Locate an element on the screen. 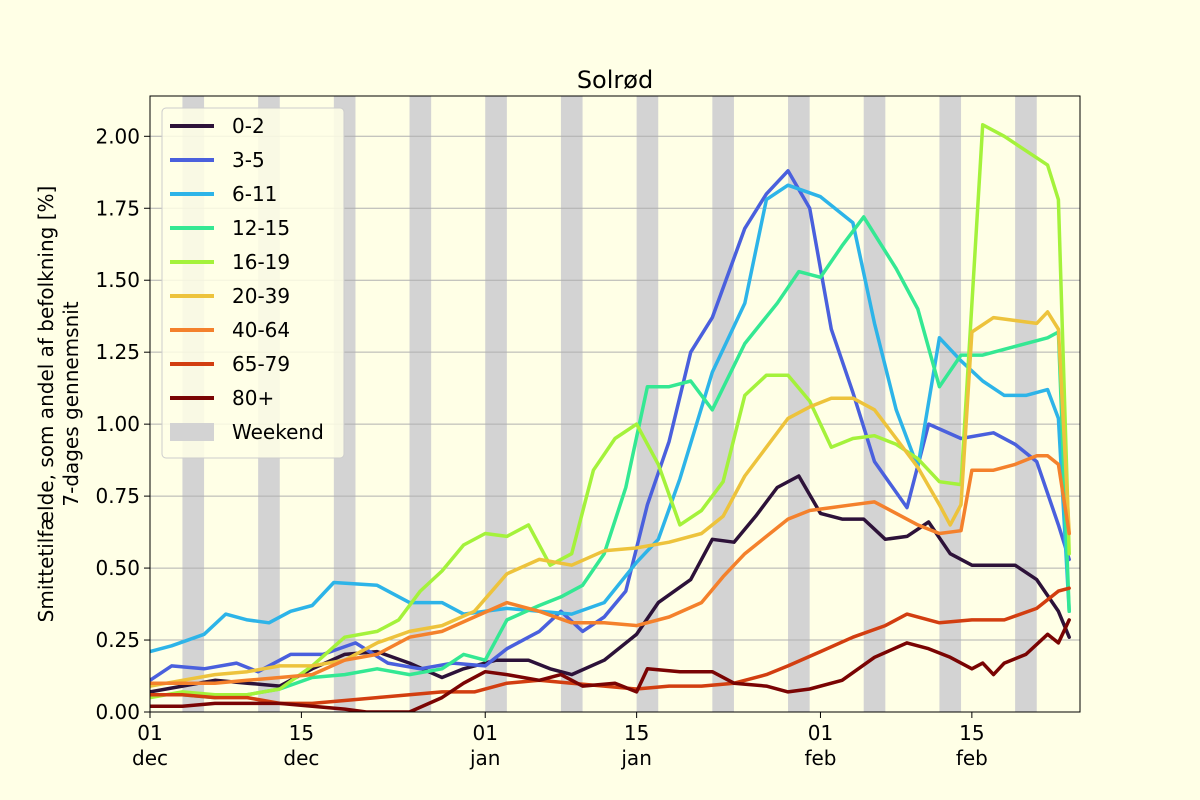 This screenshot has width=1200, height=800. y-axis: 0.00 0.25 0.50 0.75 1.00 1.25 1.50 1.75 2.00 is located at coordinates (122, 424).